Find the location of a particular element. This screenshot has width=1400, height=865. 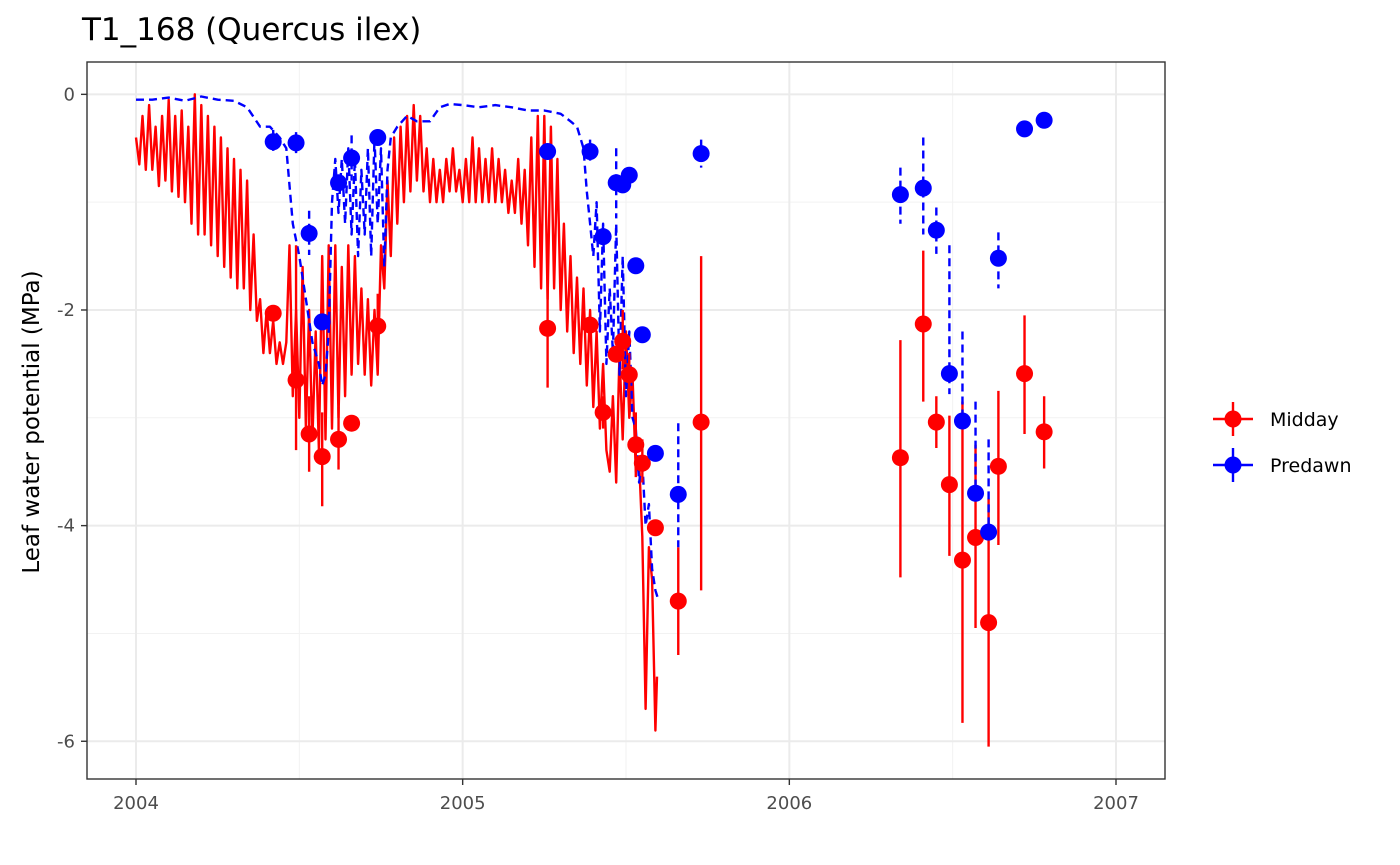

legend-label: Midday is located at coordinates (1304, 420).